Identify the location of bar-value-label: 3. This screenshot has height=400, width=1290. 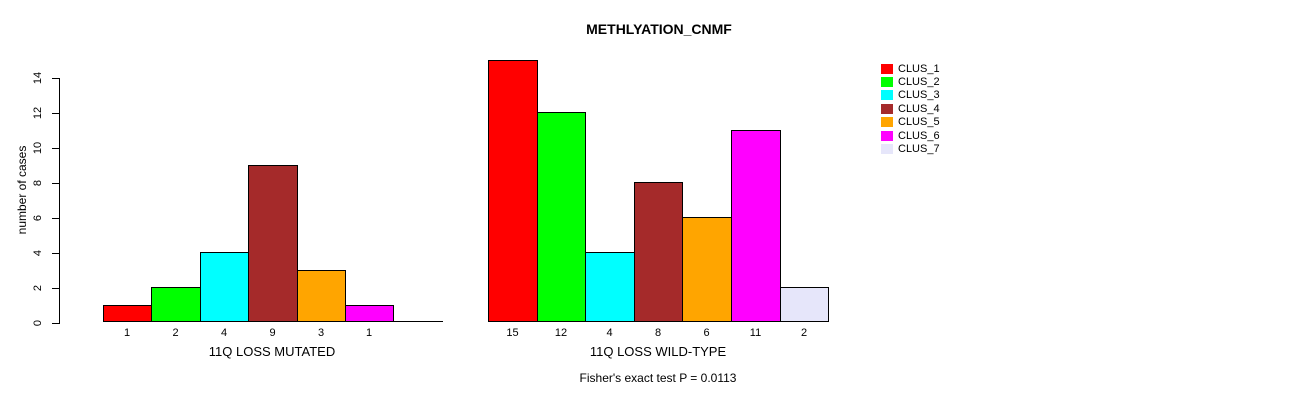
(321, 333).